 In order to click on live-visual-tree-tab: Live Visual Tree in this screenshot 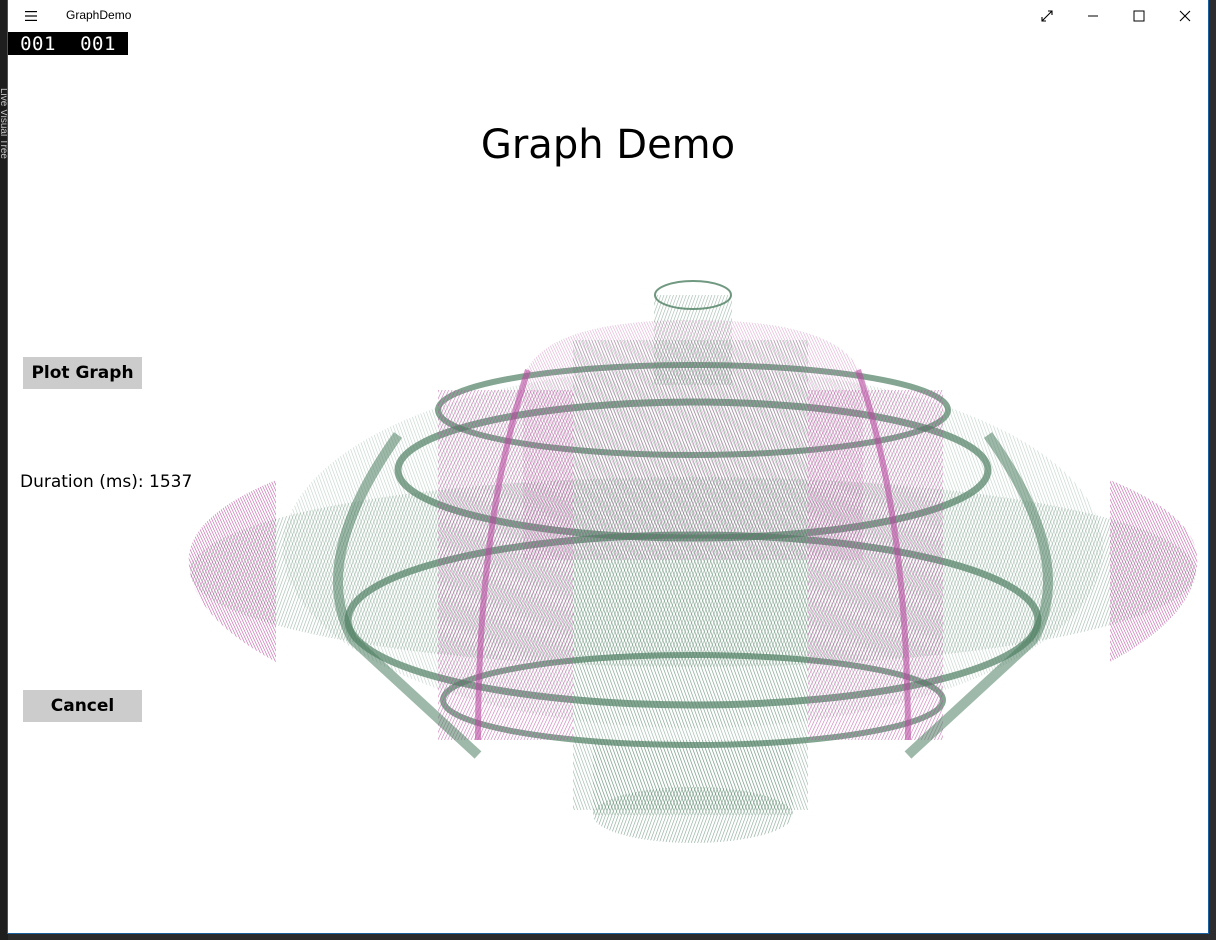, I will do `click(4, 123)`.